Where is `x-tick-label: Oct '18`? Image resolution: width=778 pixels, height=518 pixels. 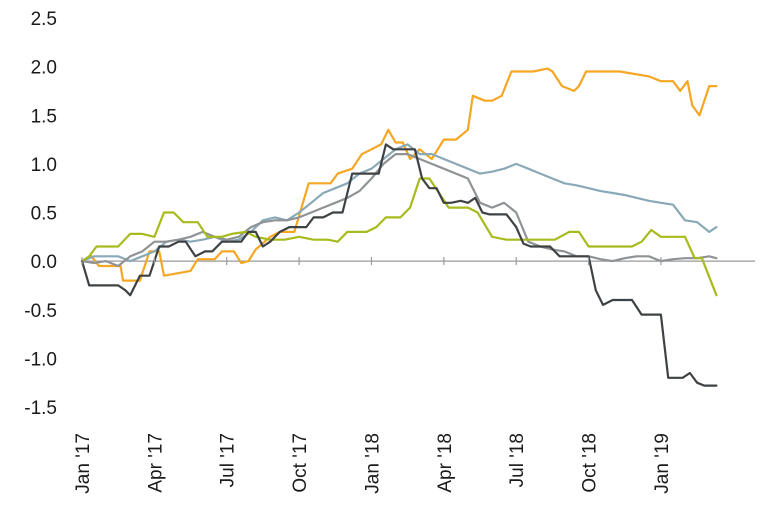 x-tick-label: Oct '18 is located at coordinates (590, 463).